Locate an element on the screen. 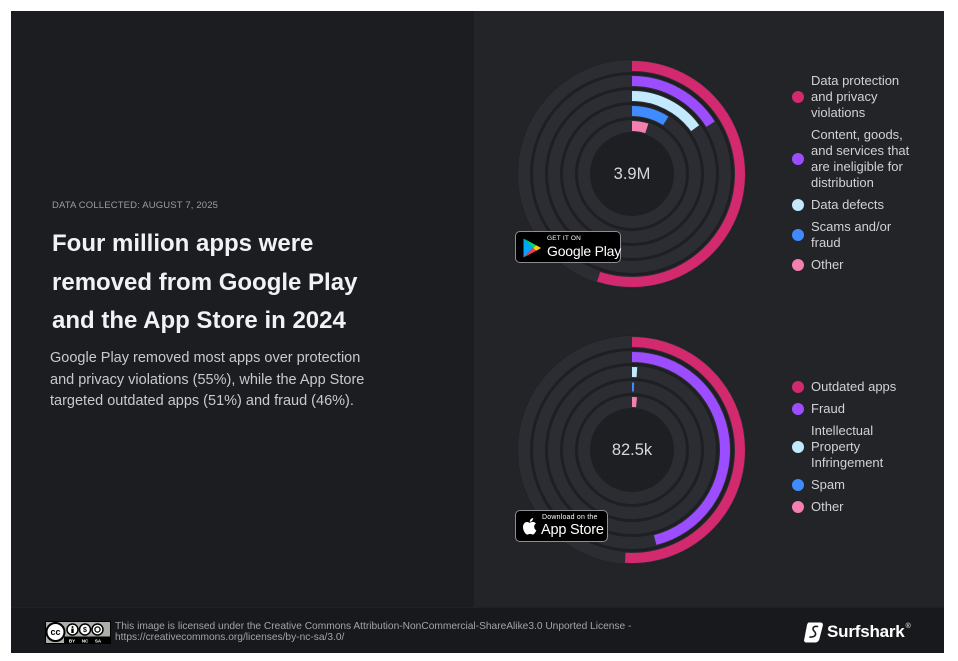  badge-large-text: Google Play is located at coordinates (584, 251).